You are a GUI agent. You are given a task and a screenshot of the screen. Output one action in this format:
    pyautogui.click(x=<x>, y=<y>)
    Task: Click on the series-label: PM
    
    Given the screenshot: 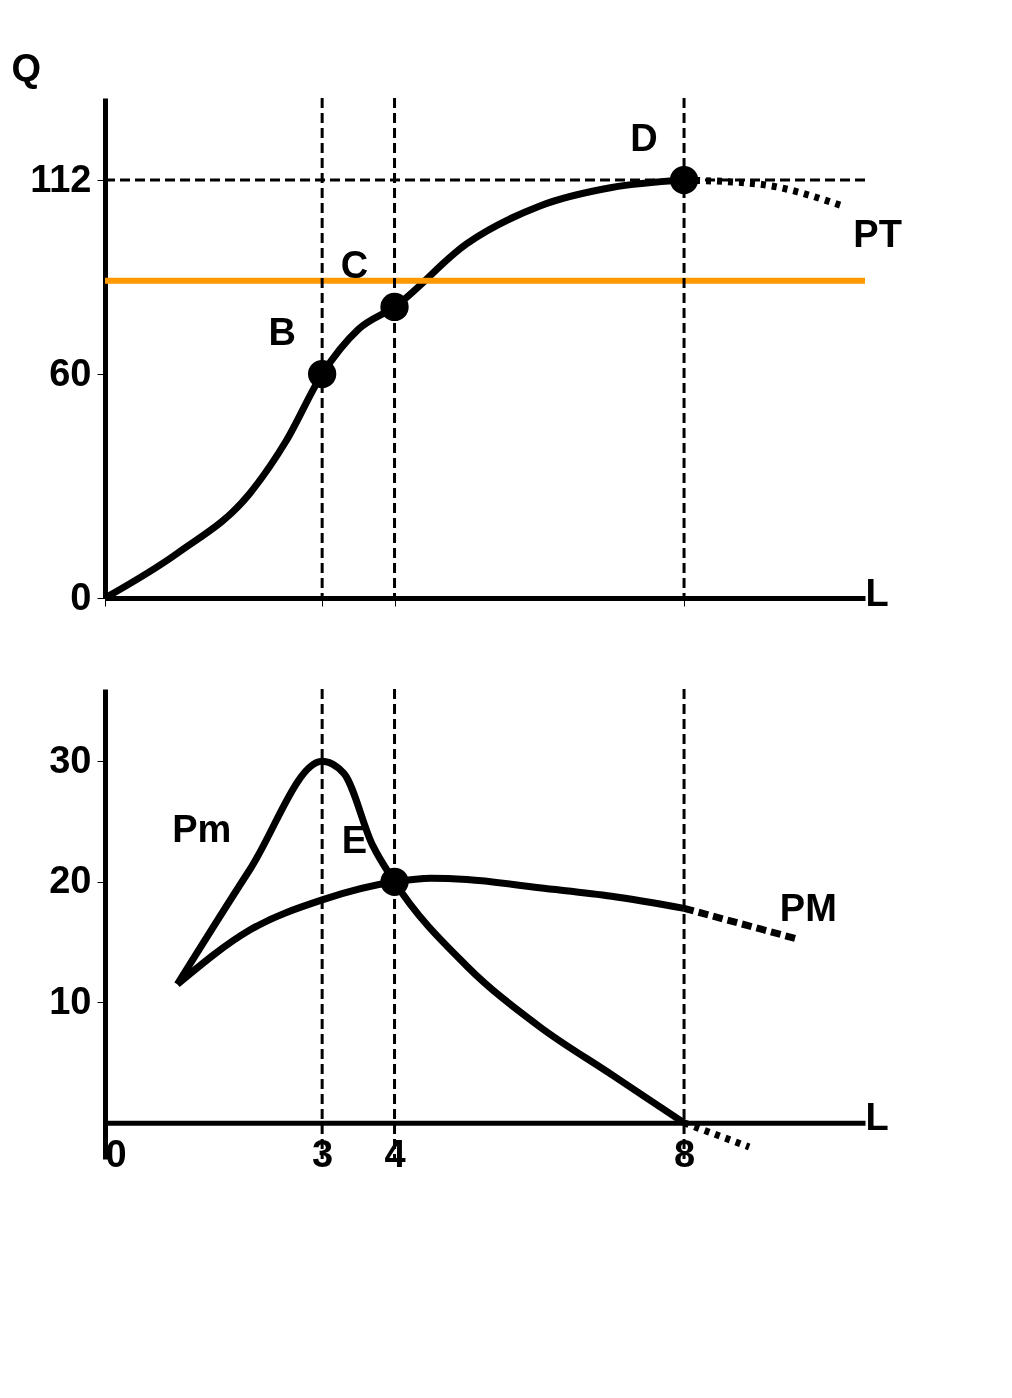 What is the action you would take?
    pyautogui.click(x=808, y=907)
    